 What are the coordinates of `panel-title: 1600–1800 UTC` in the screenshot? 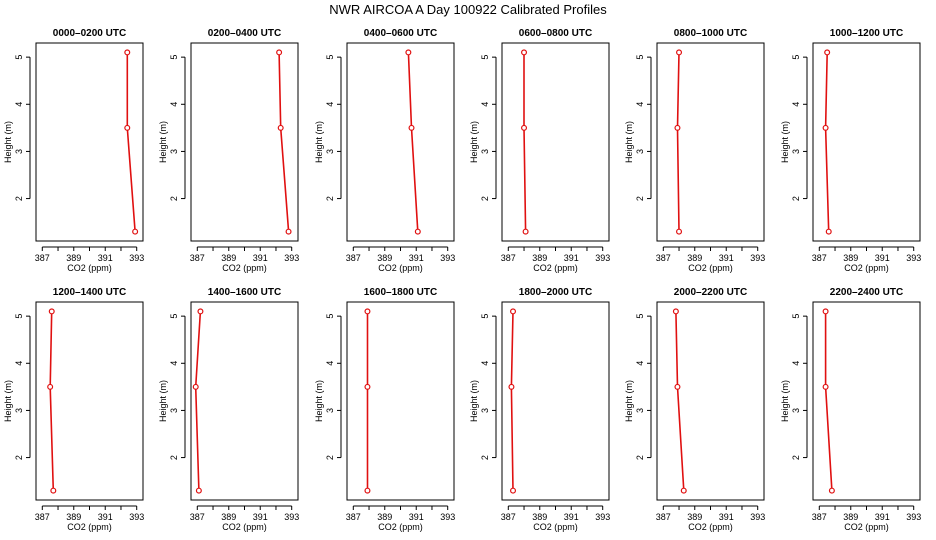 It's located at (400, 292).